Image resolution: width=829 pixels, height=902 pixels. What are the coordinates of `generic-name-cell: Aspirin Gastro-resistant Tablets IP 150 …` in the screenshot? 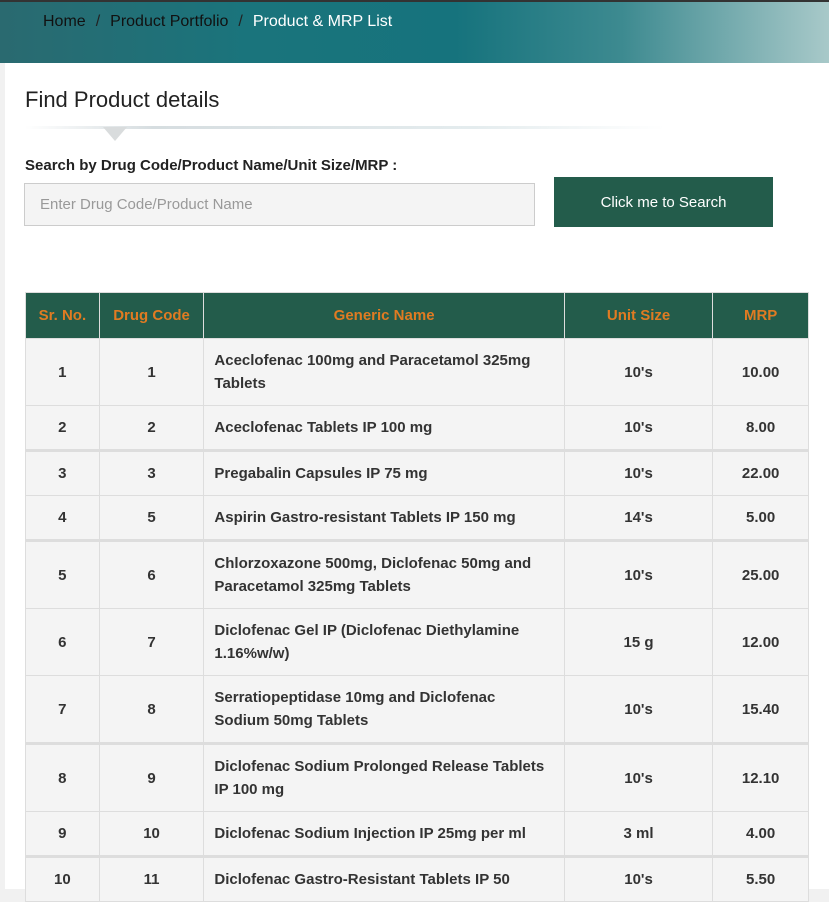 It's located at (384, 518).